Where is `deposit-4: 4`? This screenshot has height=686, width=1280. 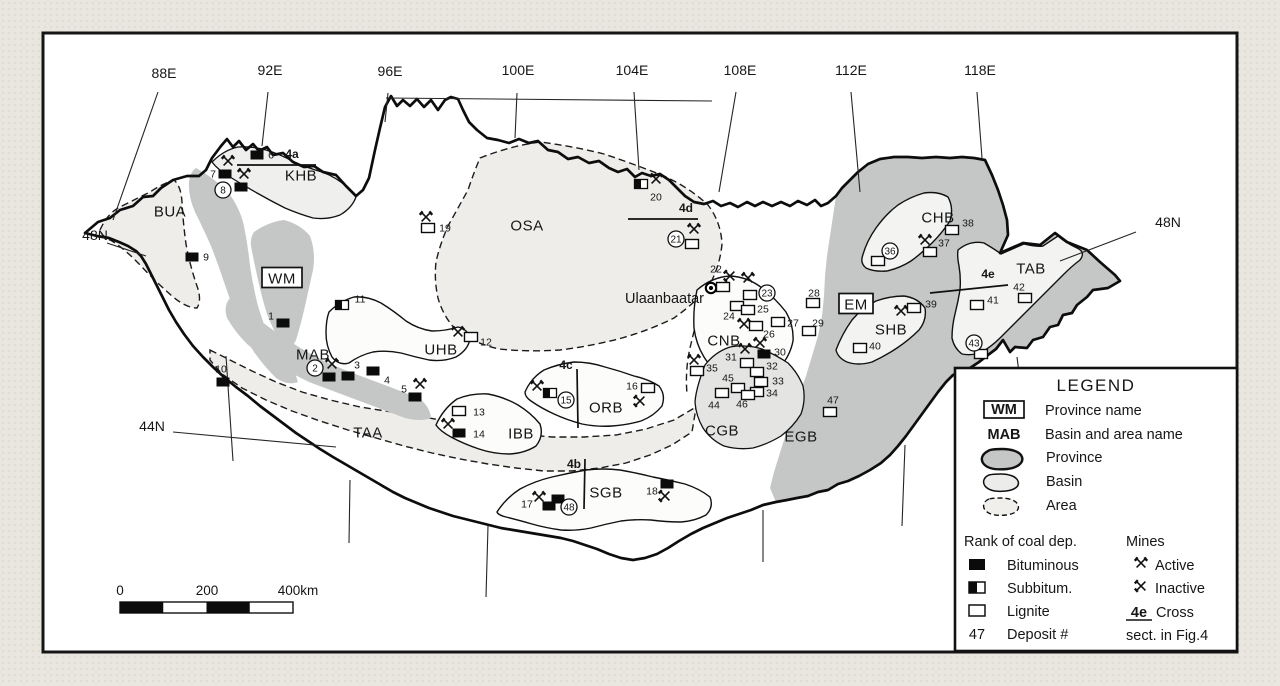 deposit-4: 4 is located at coordinates (378, 376).